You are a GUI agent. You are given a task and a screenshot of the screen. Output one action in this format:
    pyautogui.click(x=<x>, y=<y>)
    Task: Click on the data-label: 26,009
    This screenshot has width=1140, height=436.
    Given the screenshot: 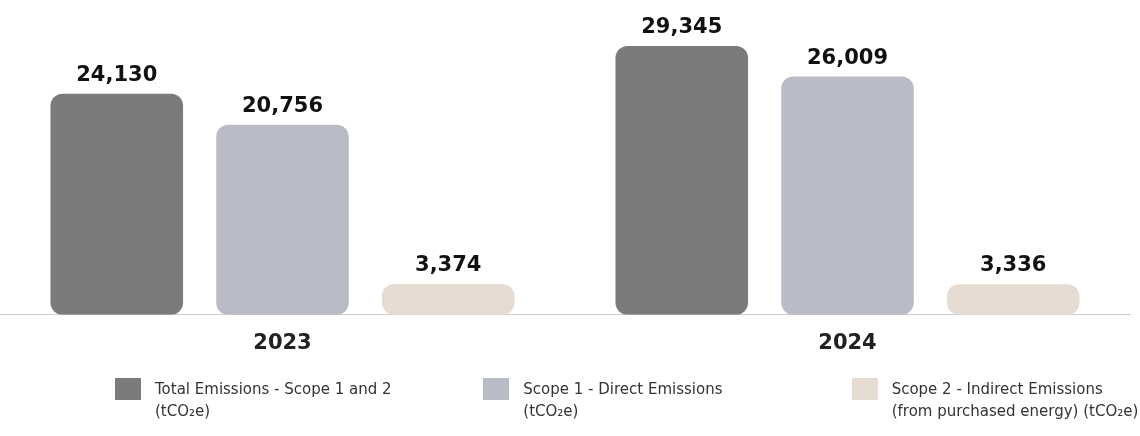 What is the action you would take?
    pyautogui.click(x=847, y=56)
    